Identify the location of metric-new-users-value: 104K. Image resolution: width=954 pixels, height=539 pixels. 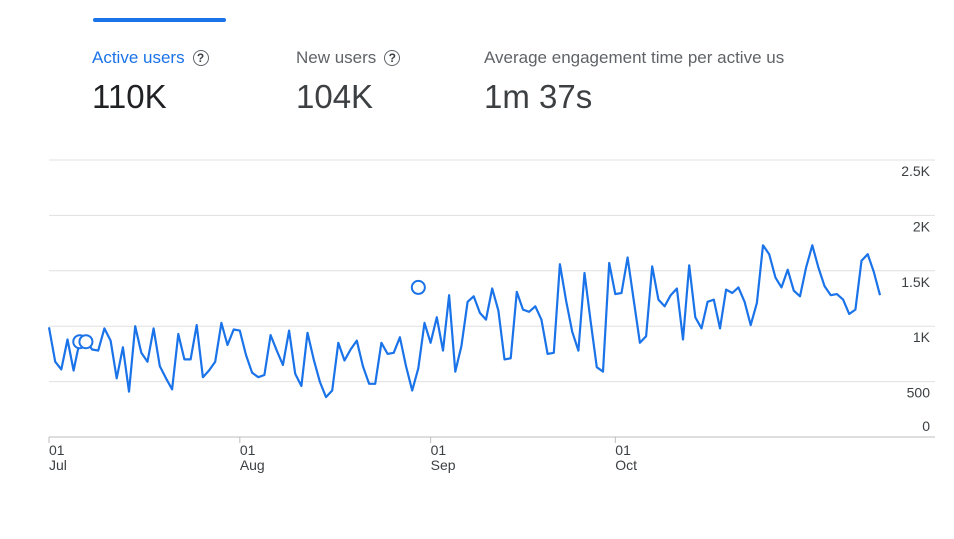
(335, 96).